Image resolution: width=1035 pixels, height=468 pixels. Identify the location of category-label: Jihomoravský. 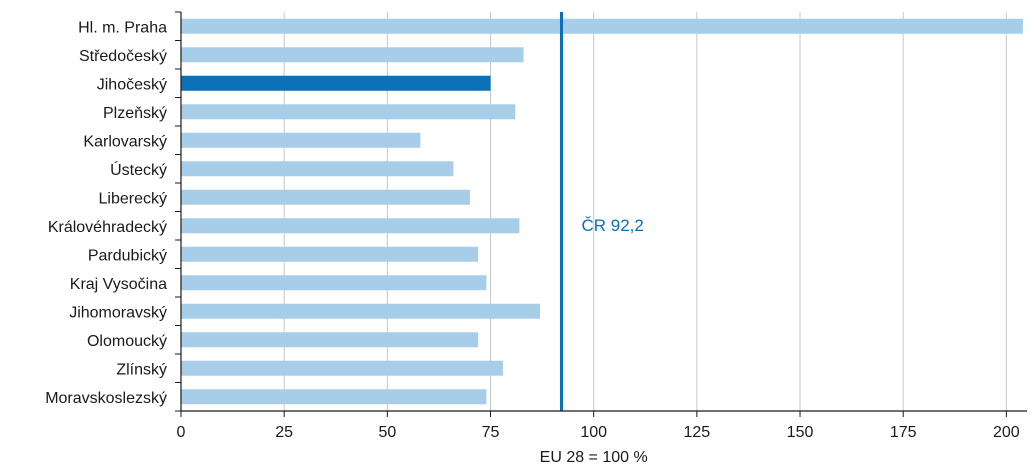
(118, 312).